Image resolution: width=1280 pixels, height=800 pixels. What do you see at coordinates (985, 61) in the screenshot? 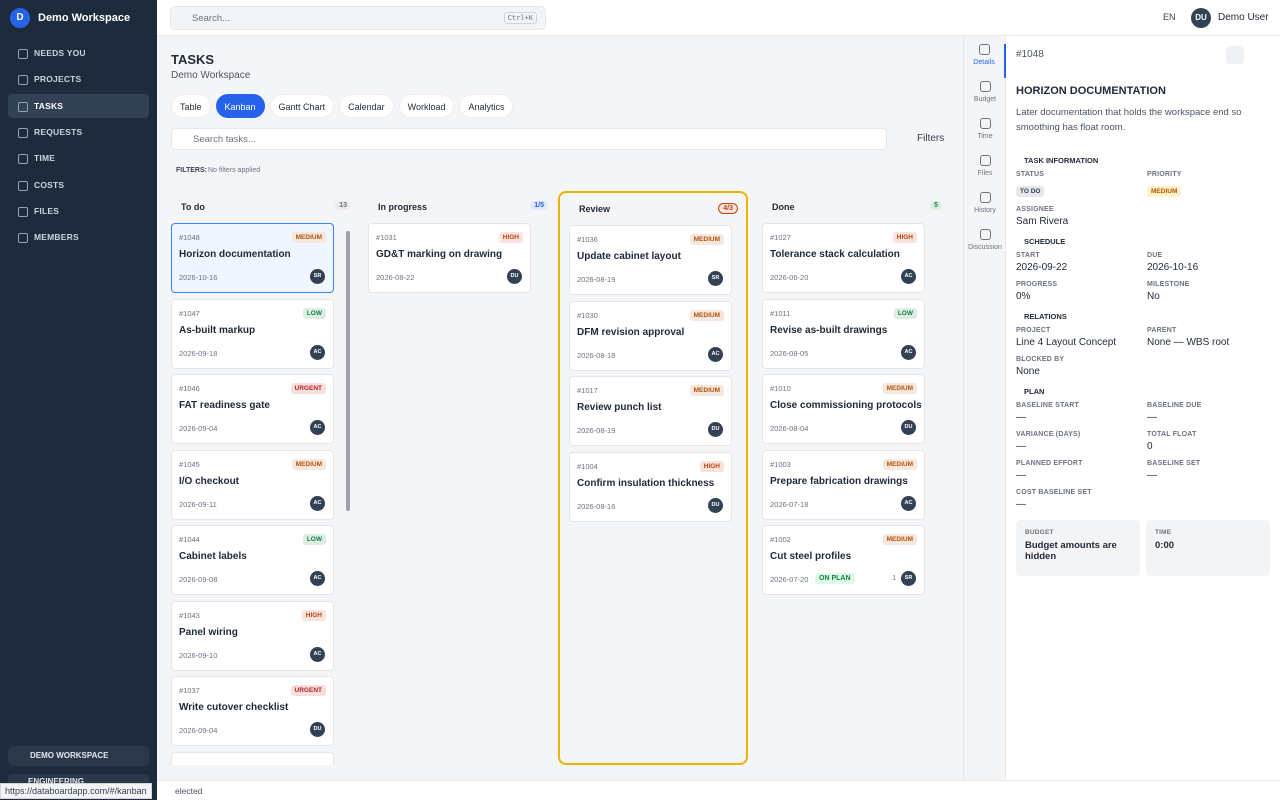
I see `panel-tab: Details` at bounding box center [985, 61].